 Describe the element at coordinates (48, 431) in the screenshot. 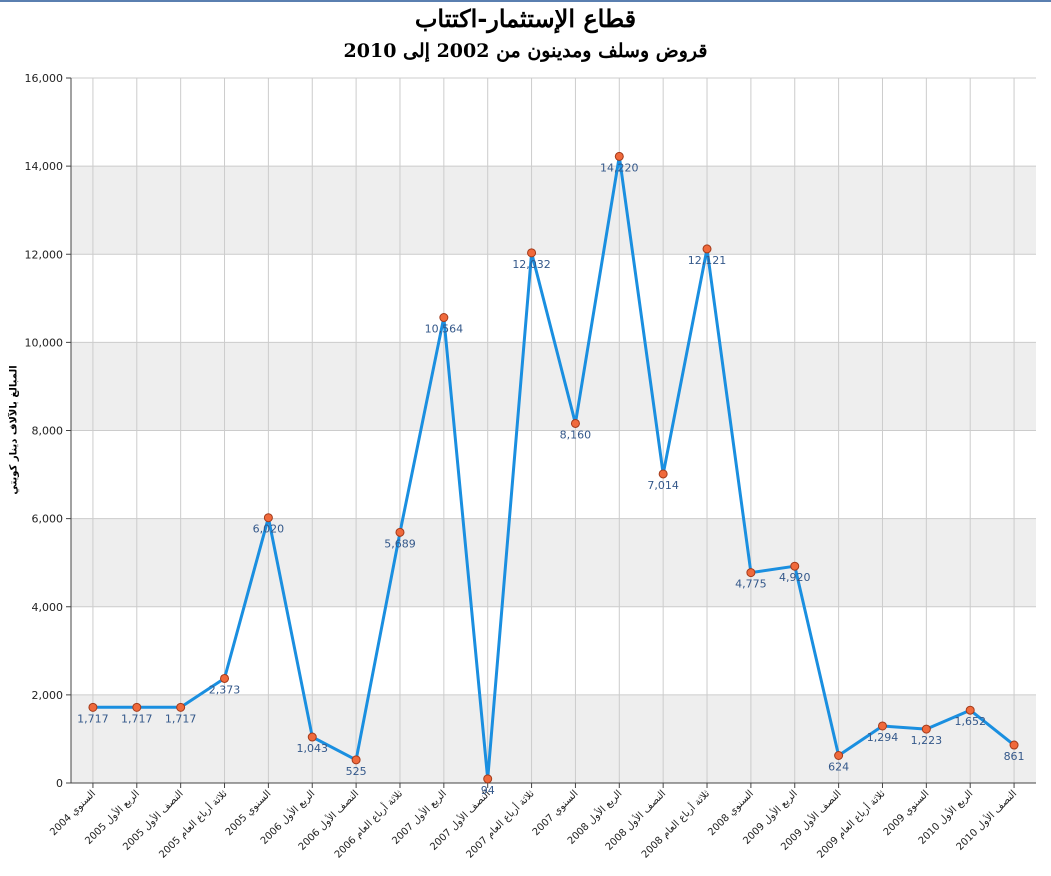

I see `y-tick-label: 8,000` at that location.